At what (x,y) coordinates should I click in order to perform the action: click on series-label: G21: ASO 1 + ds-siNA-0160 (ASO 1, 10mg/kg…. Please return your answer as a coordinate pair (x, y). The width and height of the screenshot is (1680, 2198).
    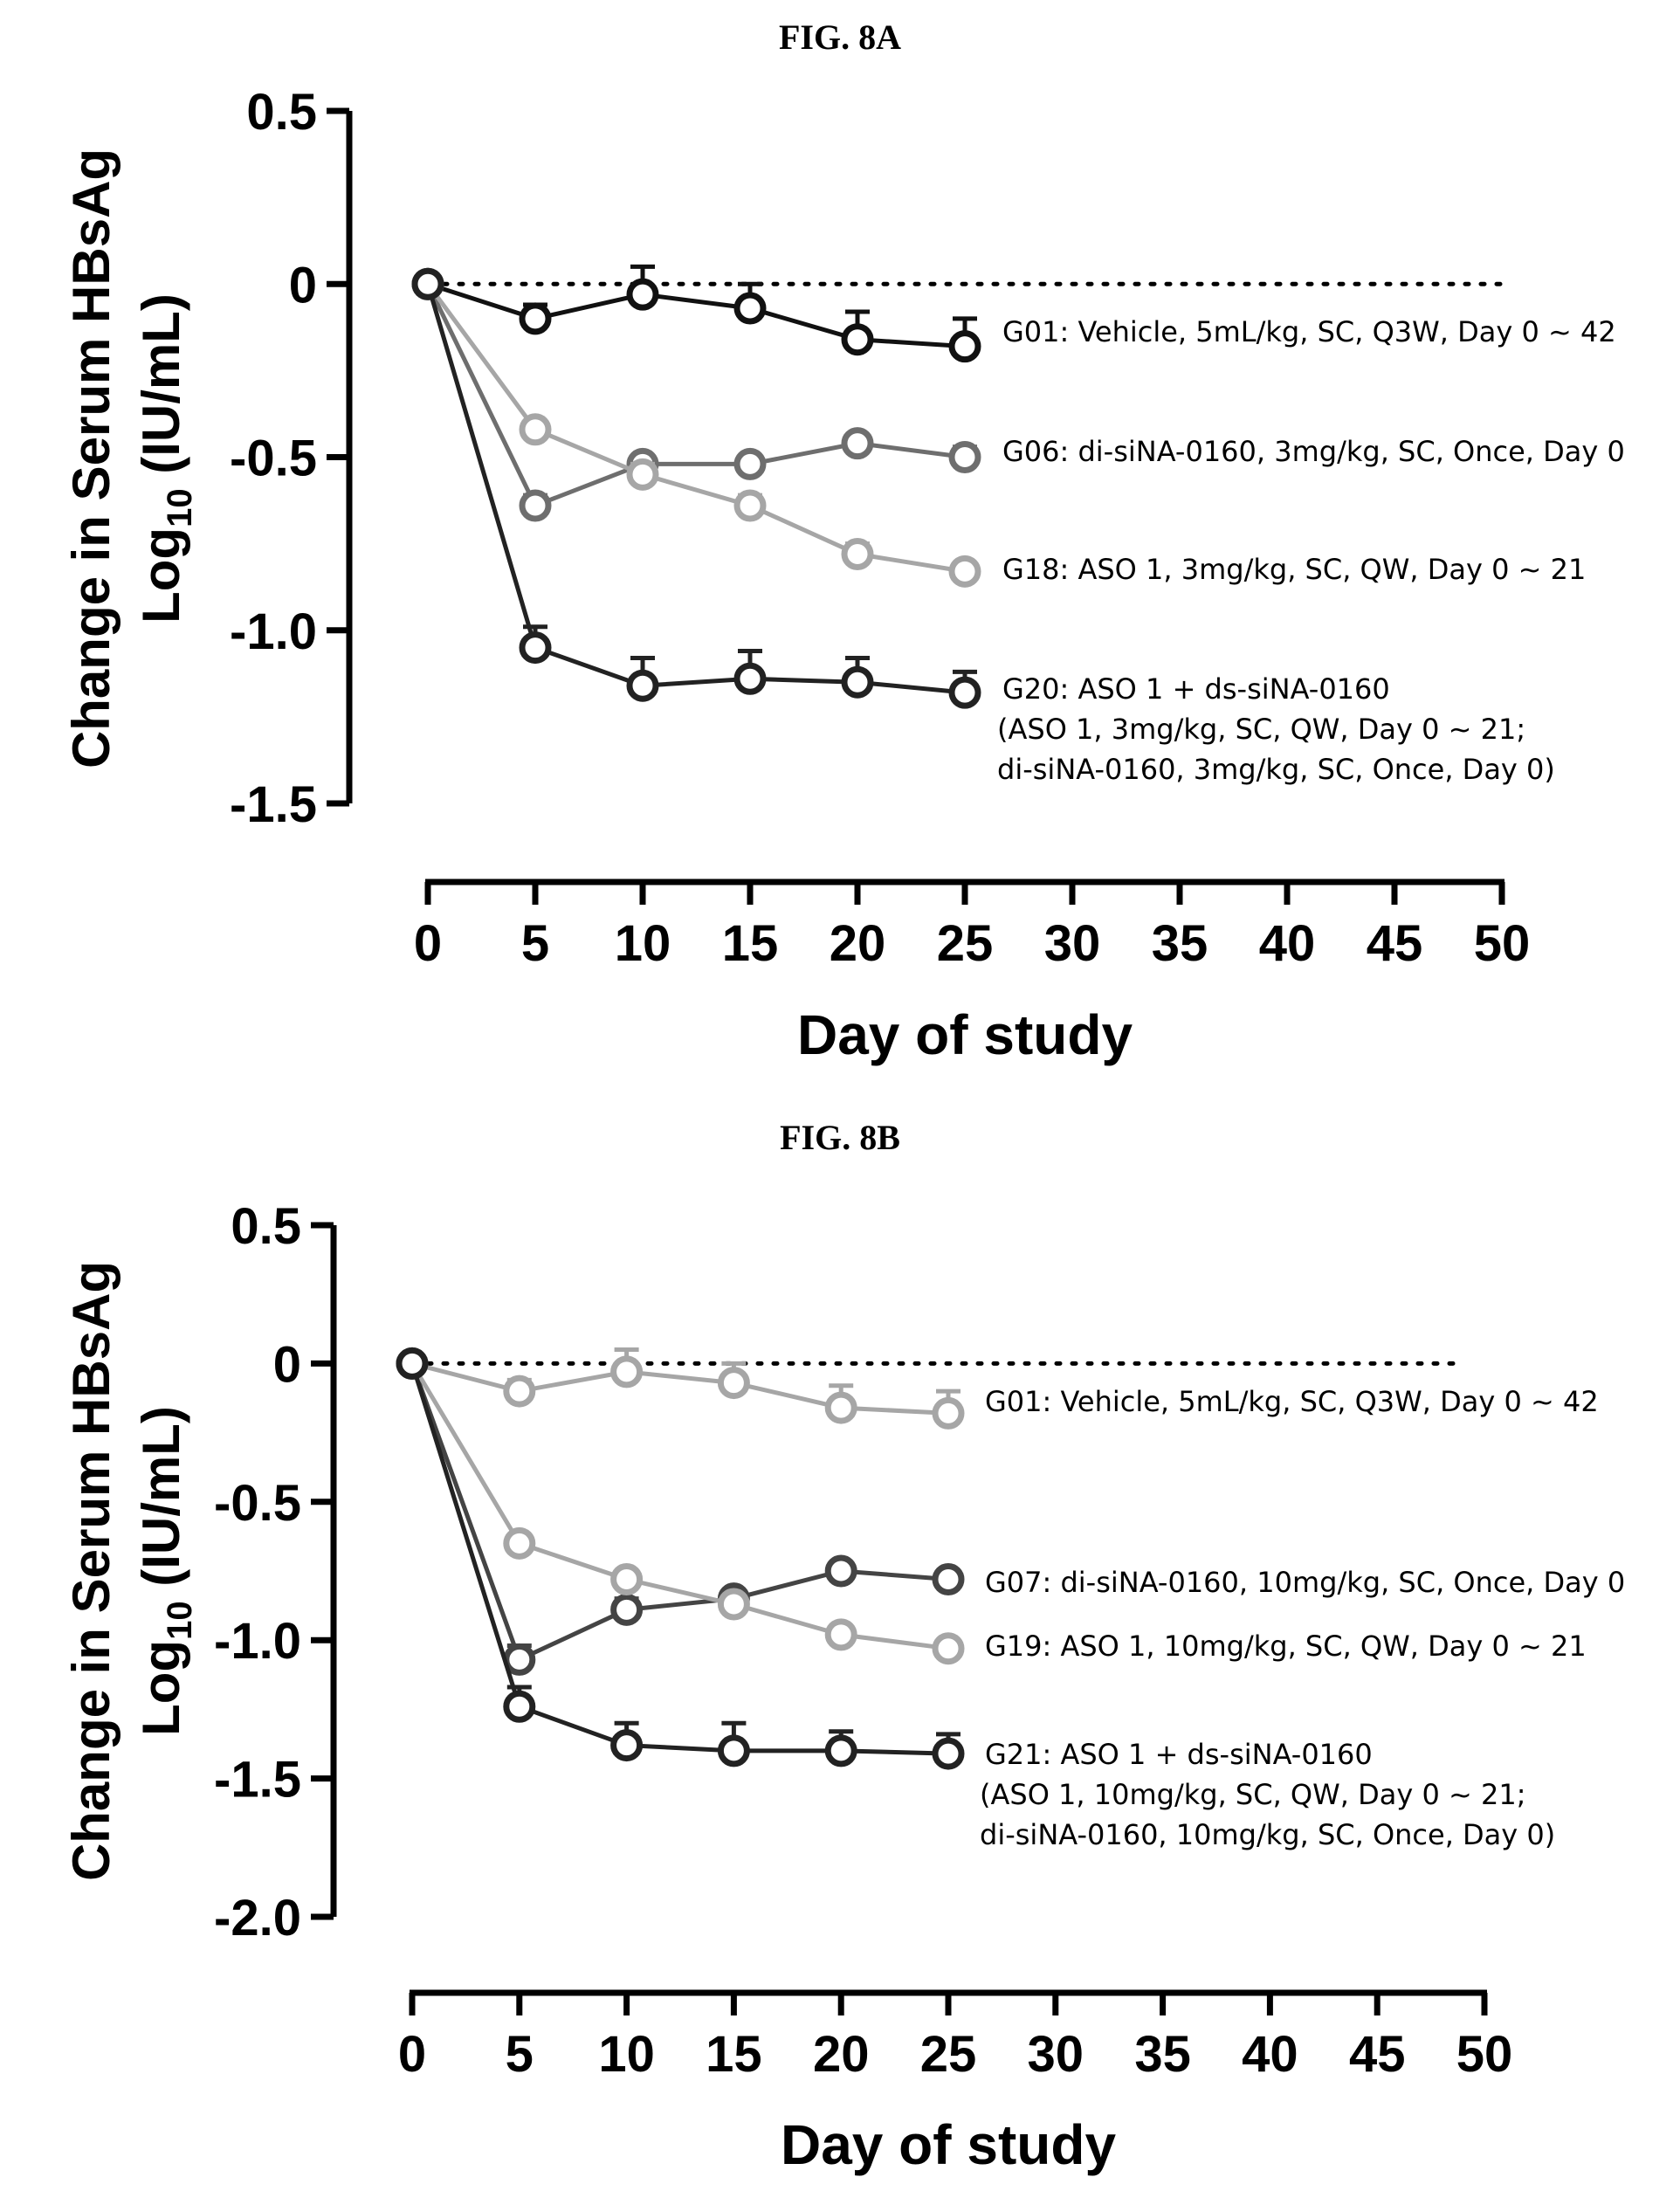
    Looking at the image, I should click on (1267, 1794).